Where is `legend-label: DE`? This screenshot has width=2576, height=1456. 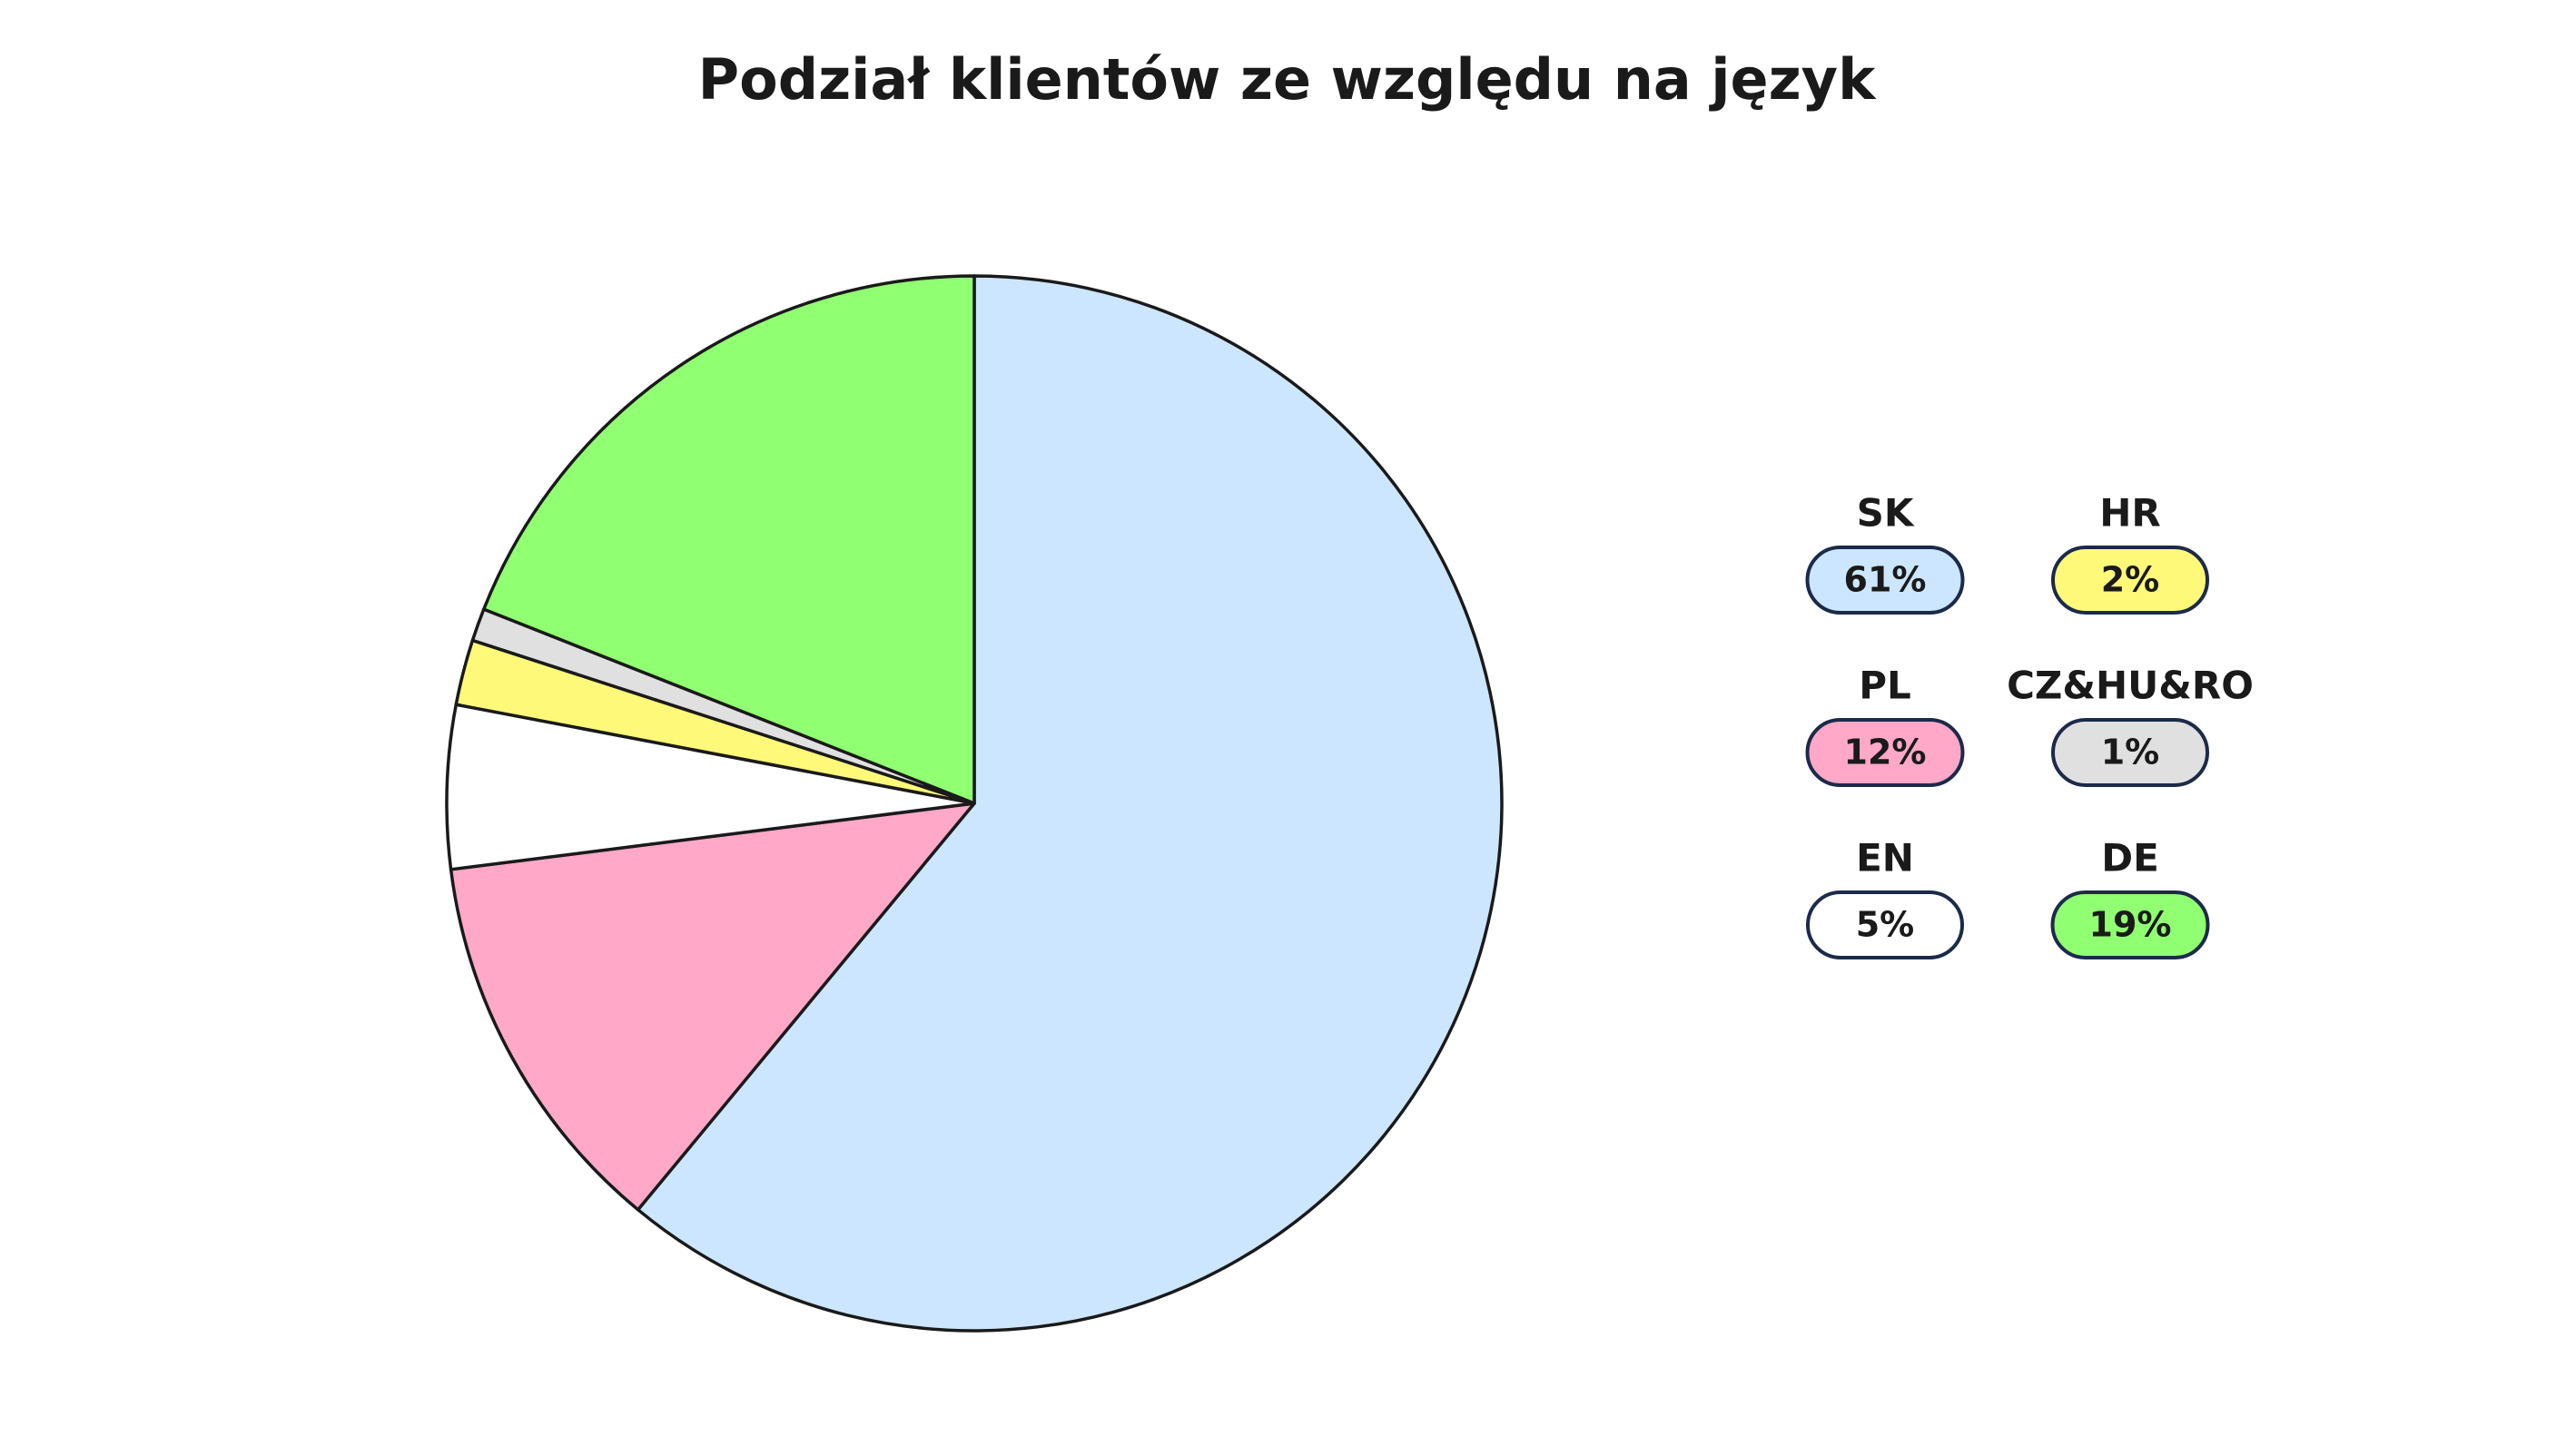 legend-label: DE is located at coordinates (2130, 858).